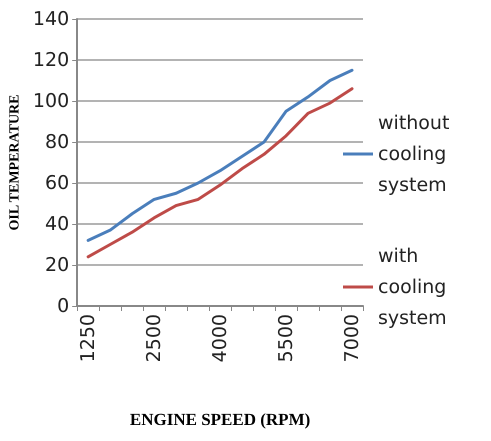 This screenshot has width=491, height=441. I want to click on y-tick-label: 60, so click(57, 183).